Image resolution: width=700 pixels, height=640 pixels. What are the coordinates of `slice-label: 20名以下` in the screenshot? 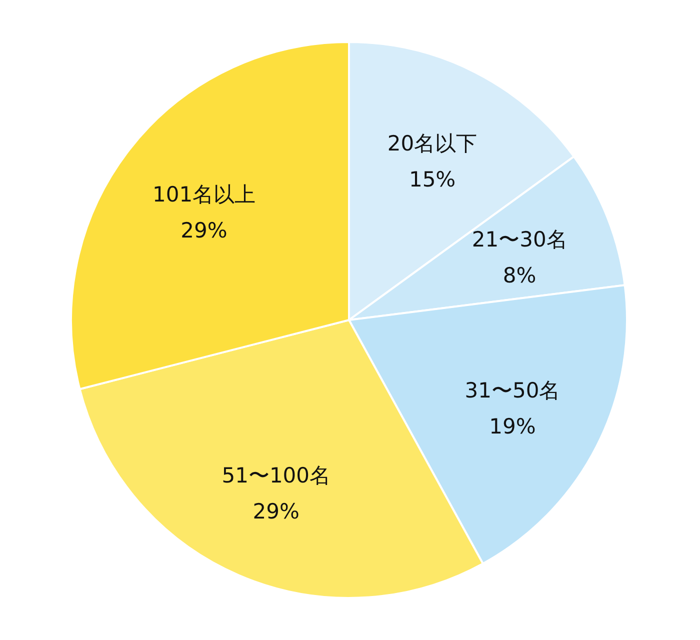 It's located at (432, 144).